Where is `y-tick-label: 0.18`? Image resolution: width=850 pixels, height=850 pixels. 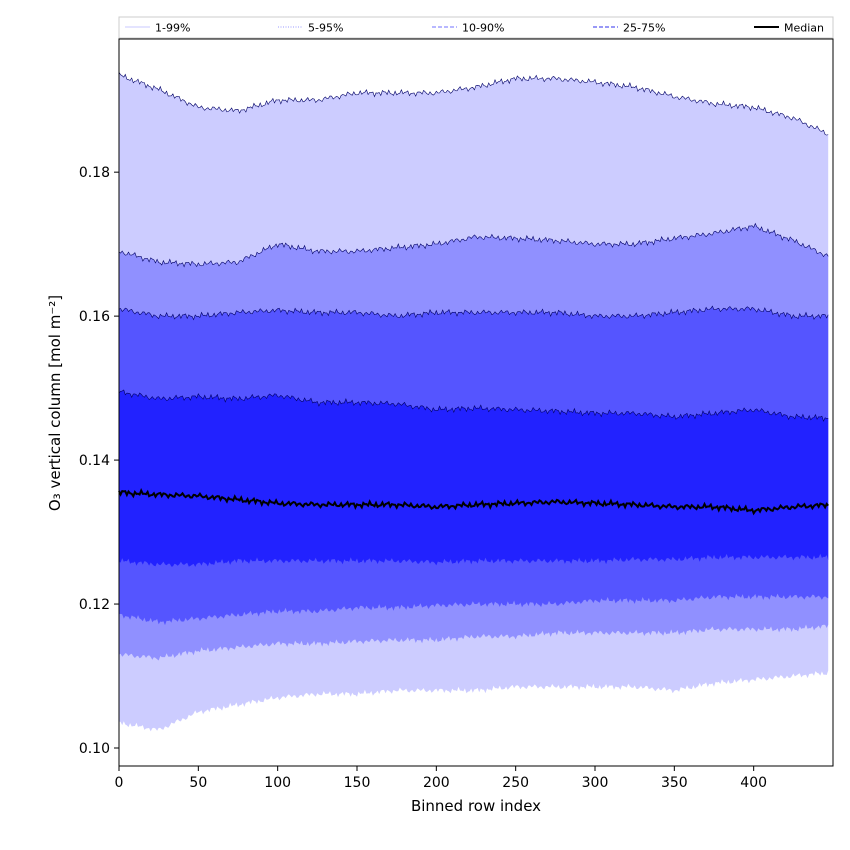 y-tick-label: 0.18 is located at coordinates (94, 173).